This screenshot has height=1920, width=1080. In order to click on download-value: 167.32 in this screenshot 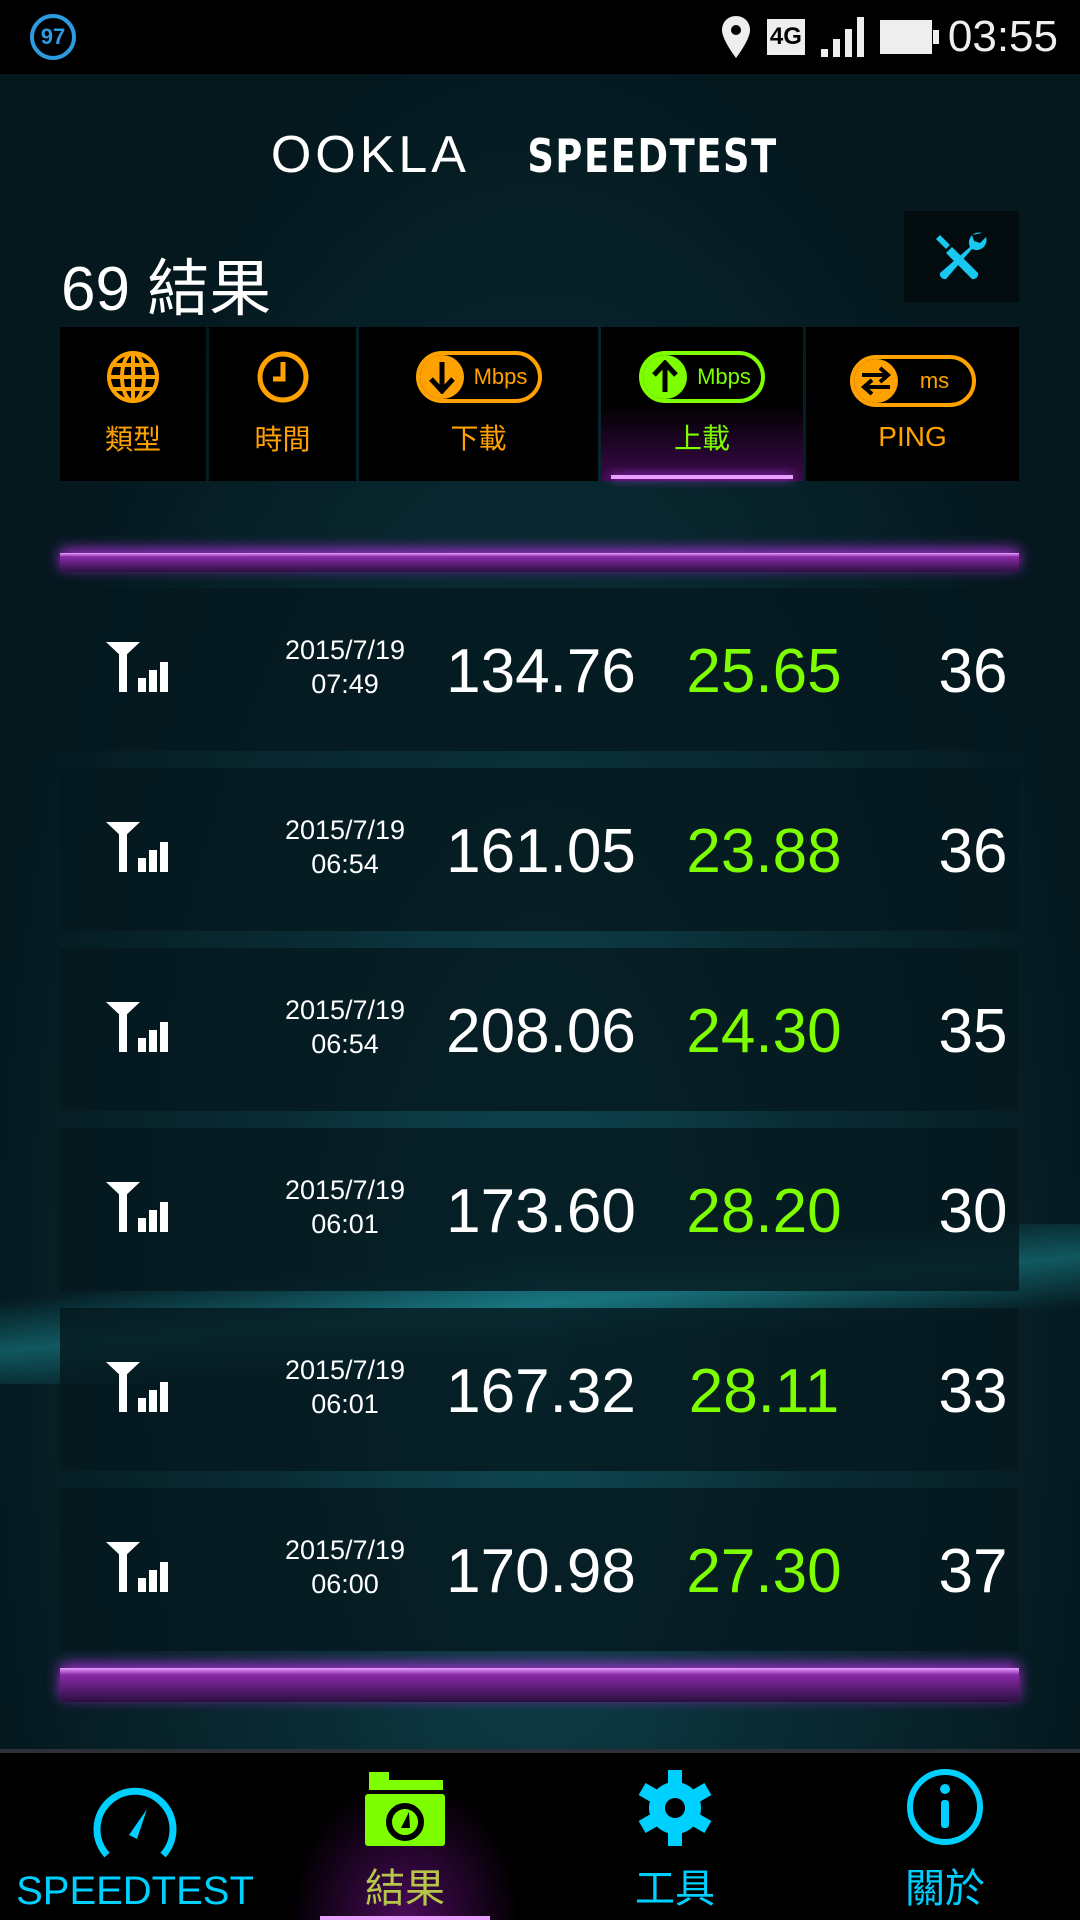, I will do `click(541, 1391)`.